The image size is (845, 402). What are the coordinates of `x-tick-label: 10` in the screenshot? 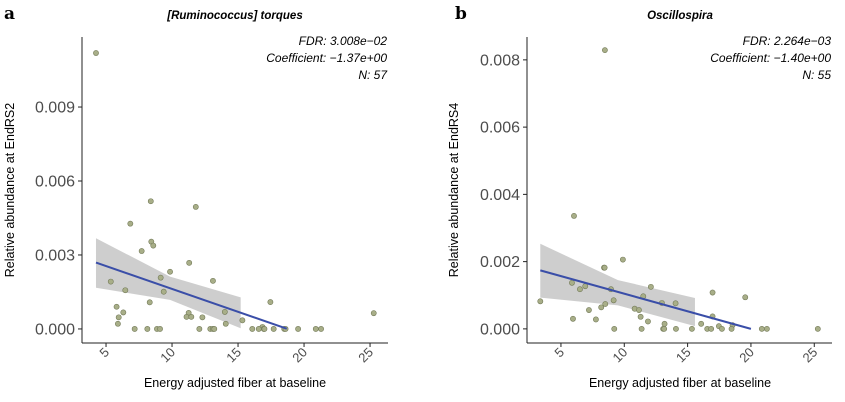 It's located at (167, 355).